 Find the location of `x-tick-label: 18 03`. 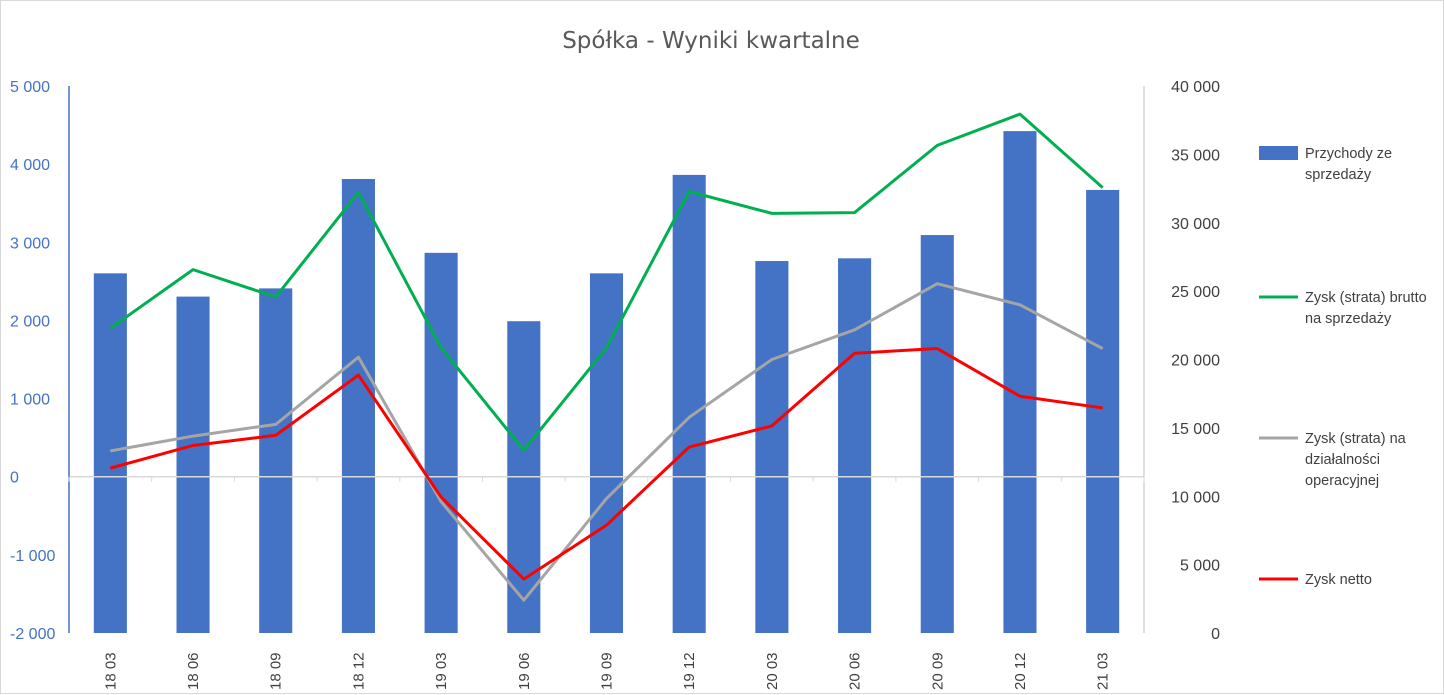

x-tick-label: 18 03 is located at coordinates (110, 671).